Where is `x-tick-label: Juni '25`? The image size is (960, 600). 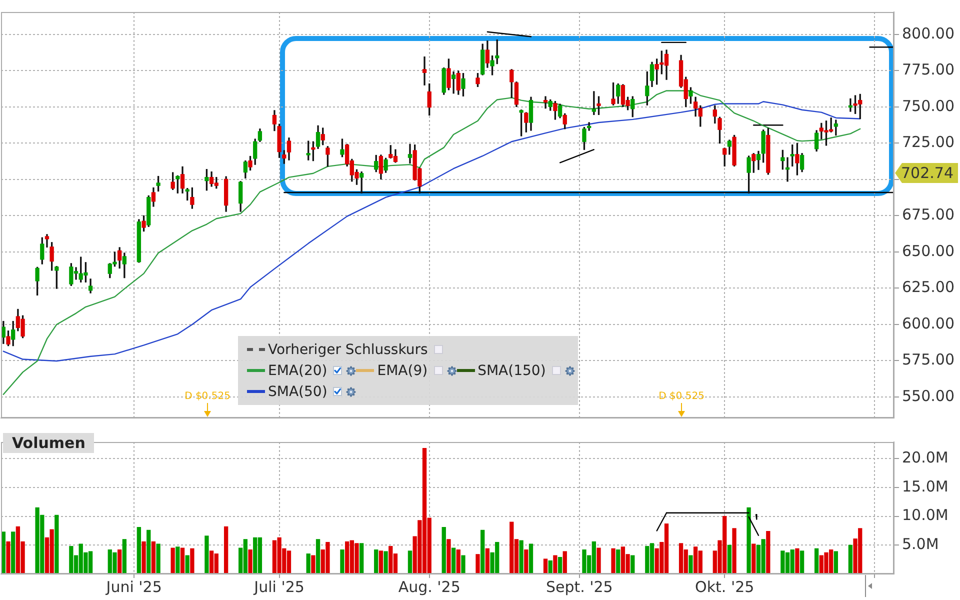
x-tick-label: Juni '25 is located at coordinates (133, 587).